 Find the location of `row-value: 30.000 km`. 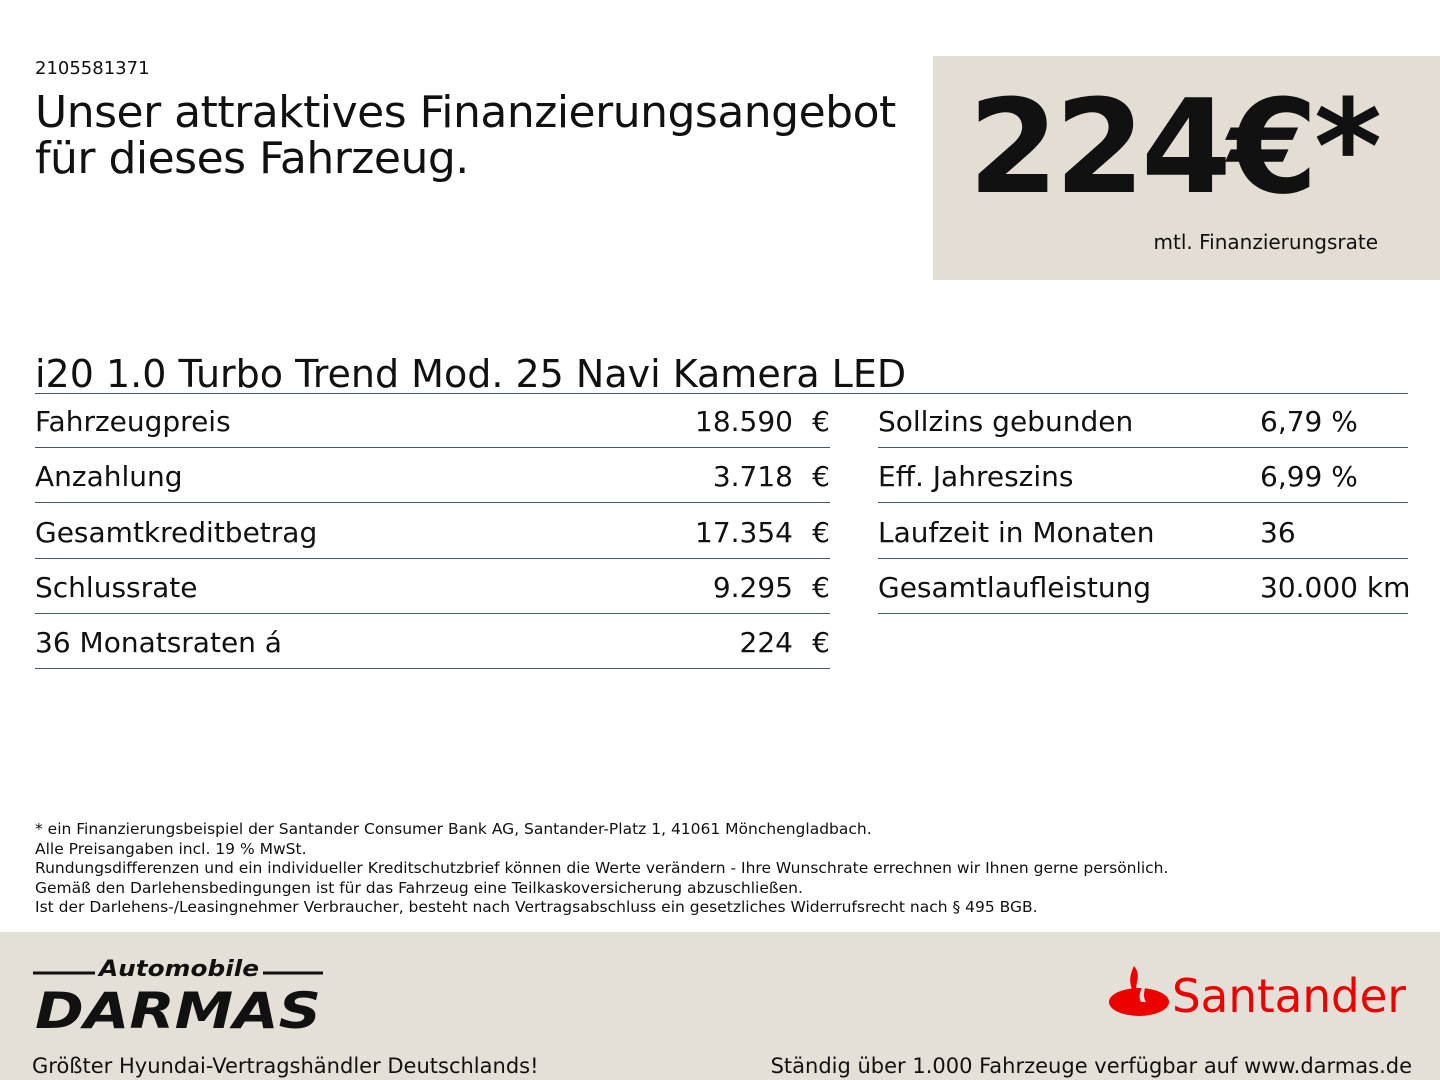

row-value: 30.000 km is located at coordinates (1335, 587).